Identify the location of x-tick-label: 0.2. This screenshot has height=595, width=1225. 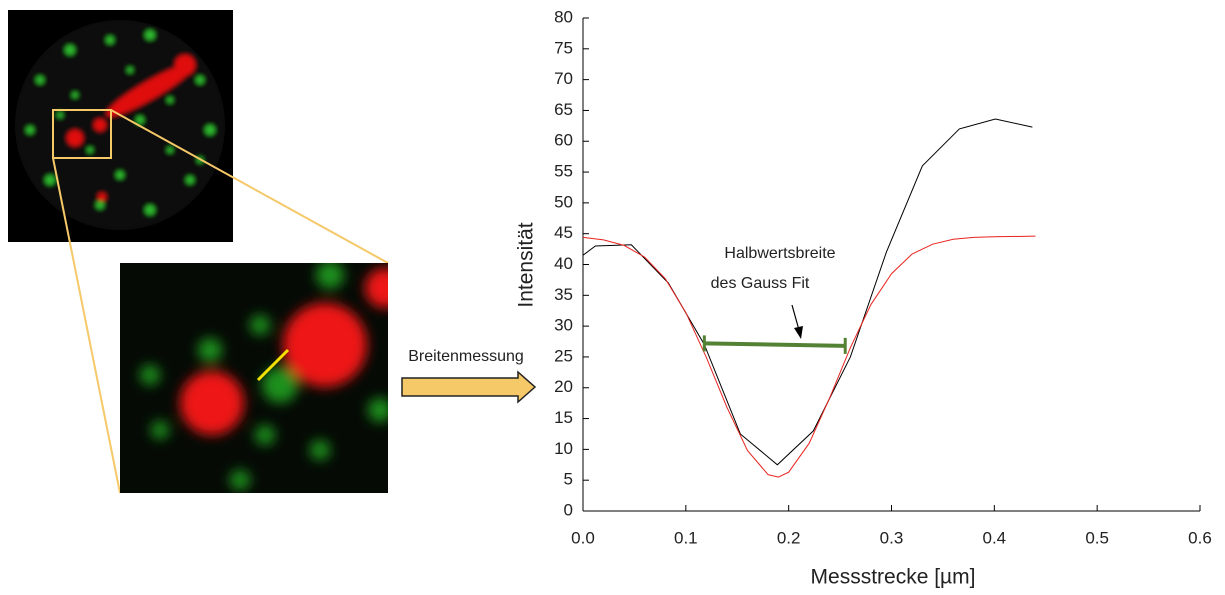
(789, 537).